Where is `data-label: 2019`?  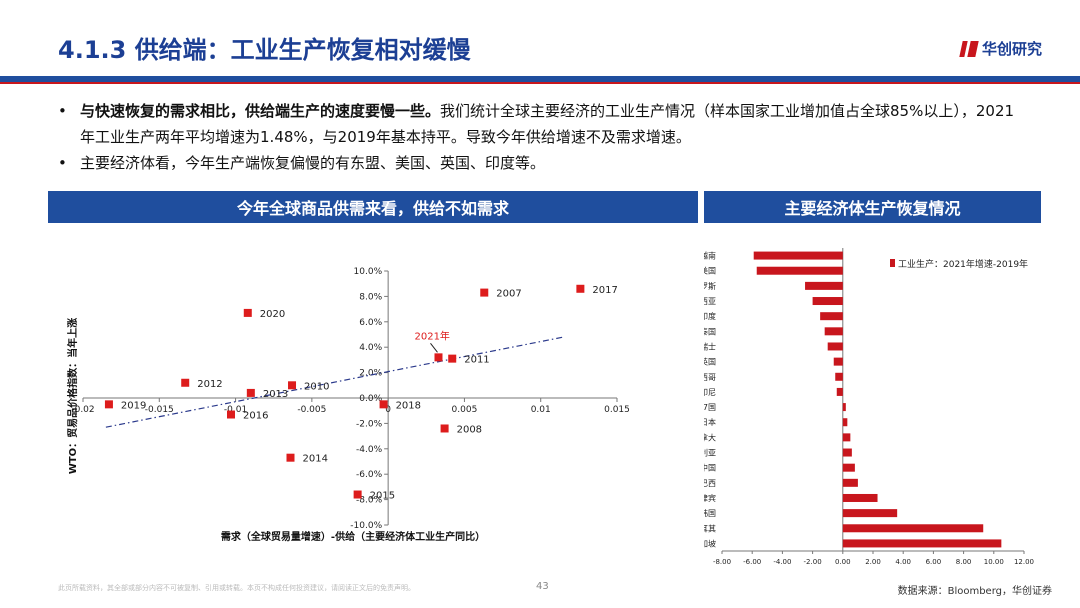 data-label: 2019 is located at coordinates (133, 405).